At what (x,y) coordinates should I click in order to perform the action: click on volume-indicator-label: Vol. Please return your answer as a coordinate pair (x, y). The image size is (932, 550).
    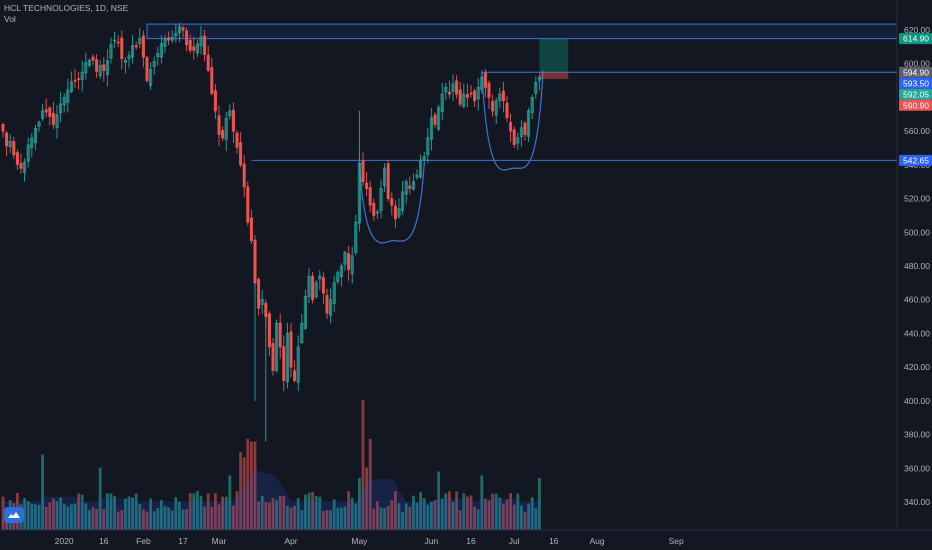
    Looking at the image, I should click on (10, 19).